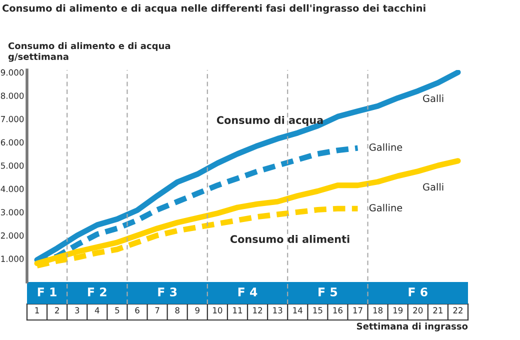 Image resolution: width=520 pixels, height=340 pixels. What do you see at coordinates (97, 310) in the screenshot?
I see `x-tick-label: 4` at bounding box center [97, 310].